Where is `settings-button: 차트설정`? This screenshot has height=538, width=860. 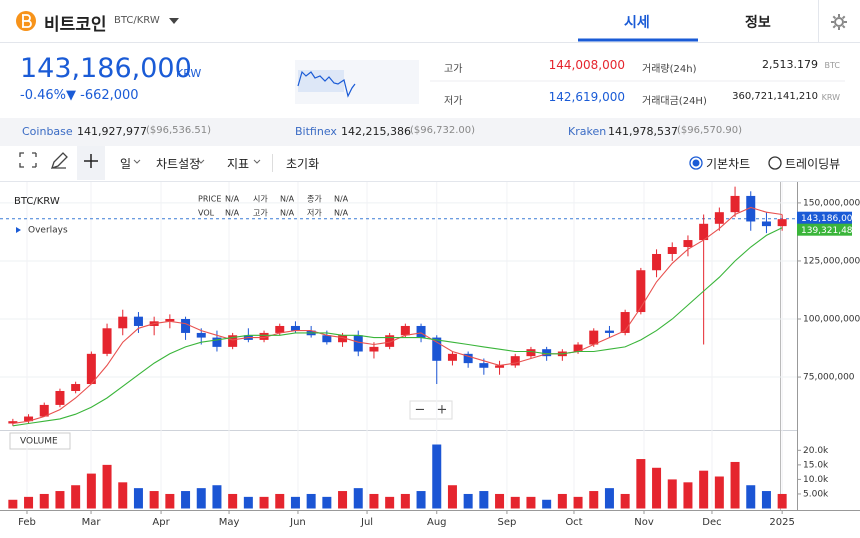
settings-button: 차트설정 is located at coordinates (178, 164).